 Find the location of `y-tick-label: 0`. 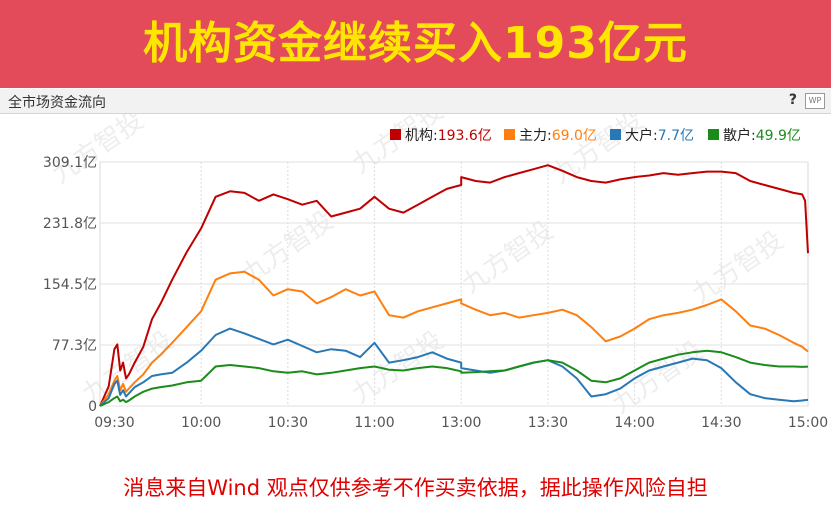

y-tick-label: 0 is located at coordinates (92, 407).